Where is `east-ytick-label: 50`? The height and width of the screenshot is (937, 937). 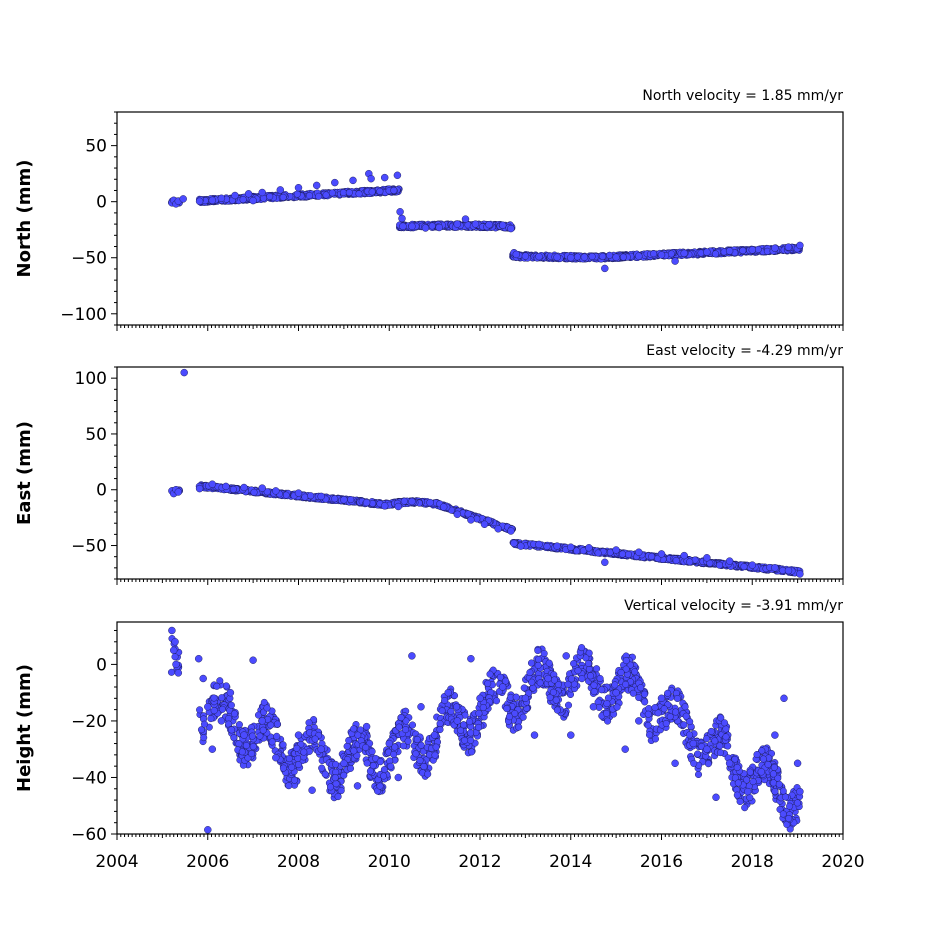 east-ytick-label: 50 is located at coordinates (96, 435).